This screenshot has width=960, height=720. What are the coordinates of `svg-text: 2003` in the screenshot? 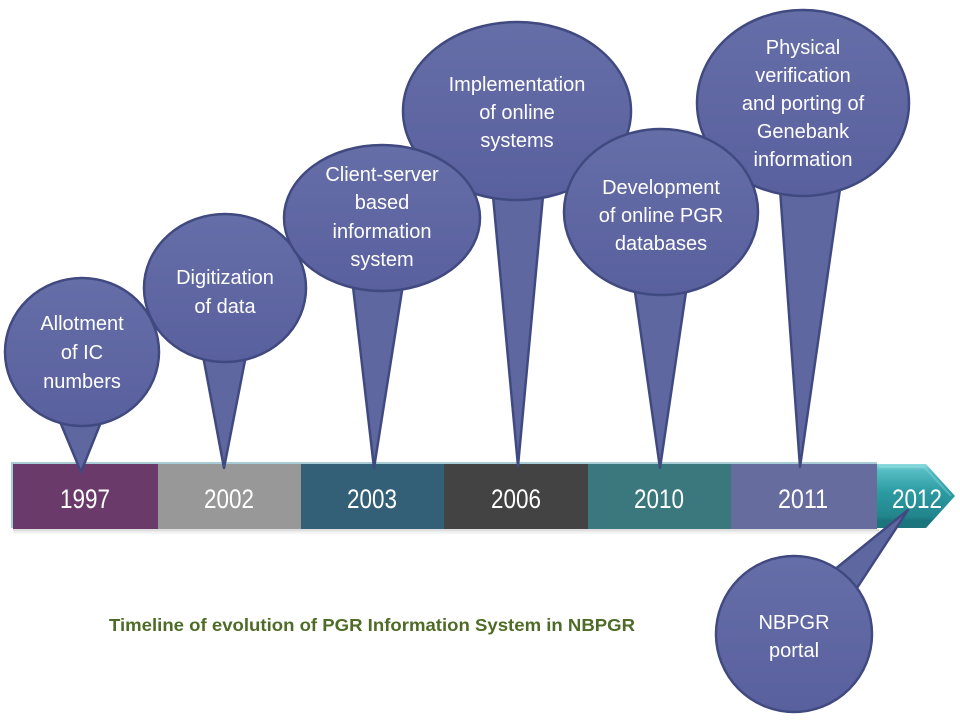 It's located at (372, 499).